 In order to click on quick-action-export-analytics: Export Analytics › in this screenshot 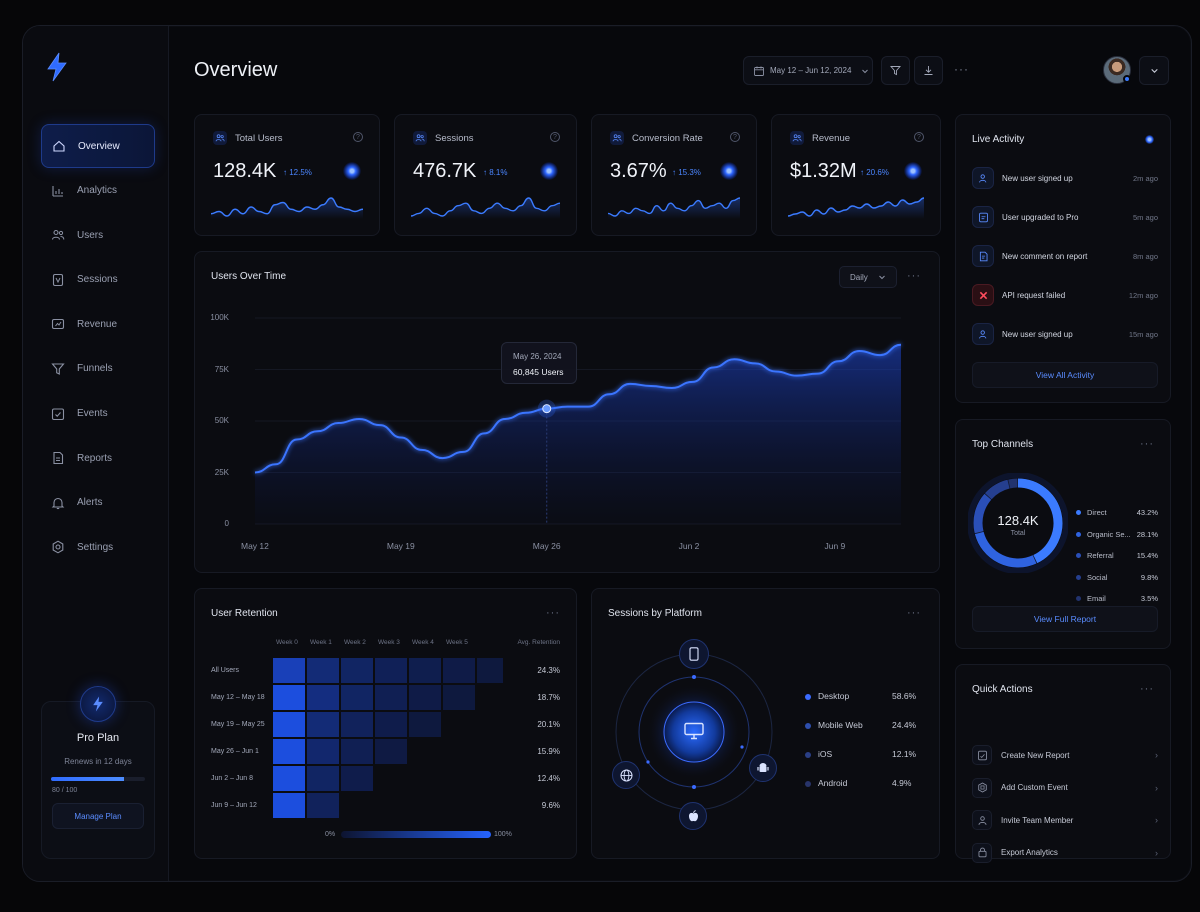, I will do `click(1065, 853)`.